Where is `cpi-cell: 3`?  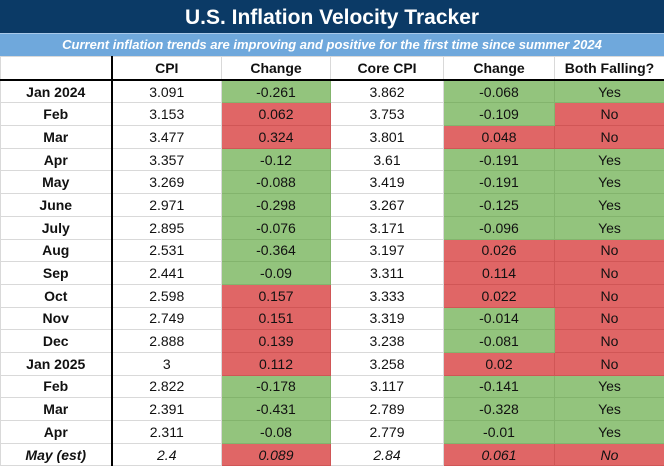 cpi-cell: 3 is located at coordinates (166, 363).